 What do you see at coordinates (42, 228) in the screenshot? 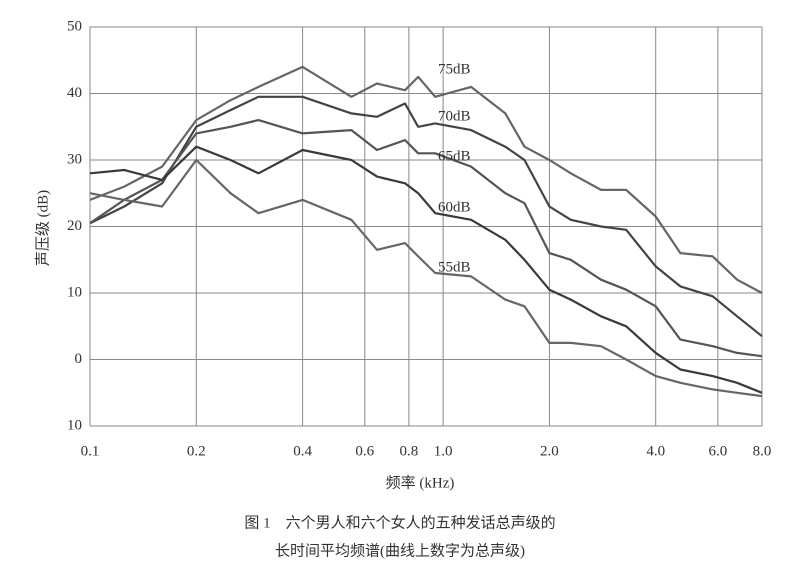
I see `y-axis-label: 声压级 (dB)` at bounding box center [42, 228].